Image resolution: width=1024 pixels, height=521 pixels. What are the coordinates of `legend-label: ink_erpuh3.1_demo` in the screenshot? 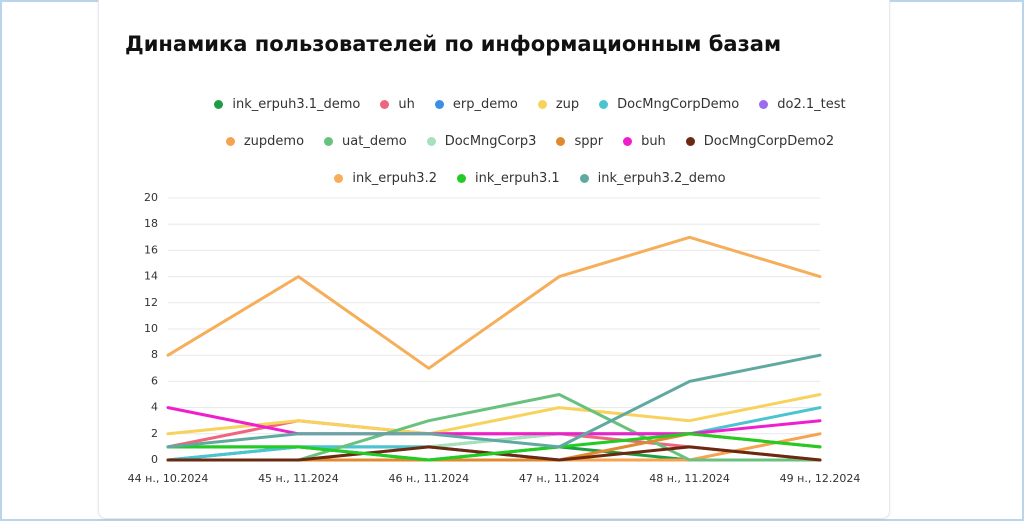 It's located at (296, 104).